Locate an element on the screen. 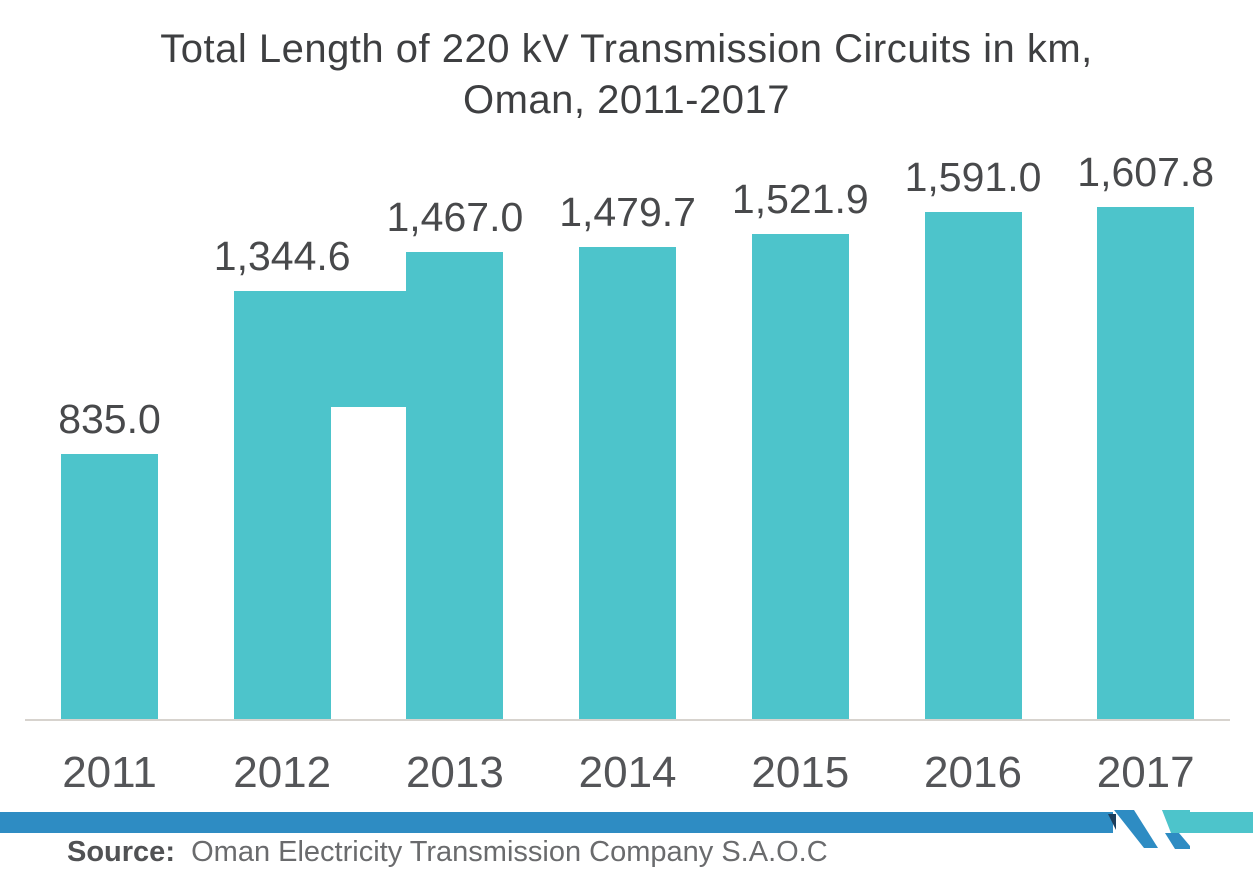 This screenshot has height=882, width=1253. bar-2015 is located at coordinates (800, 477).